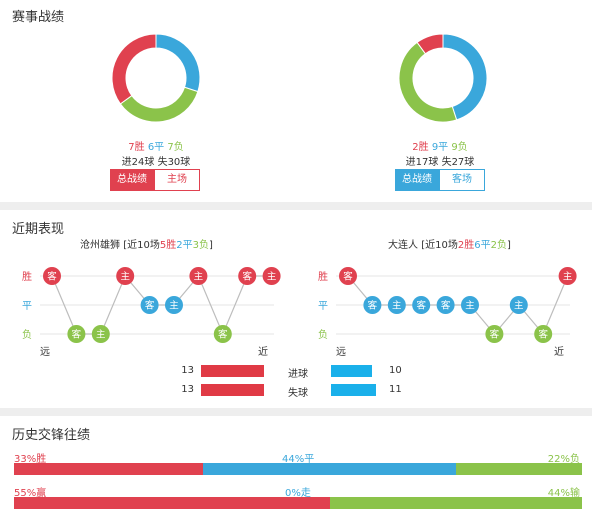 The image size is (592, 513). Describe the element at coordinates (329, 469) in the screenshot. I see `h2h-draw-segment` at that location.